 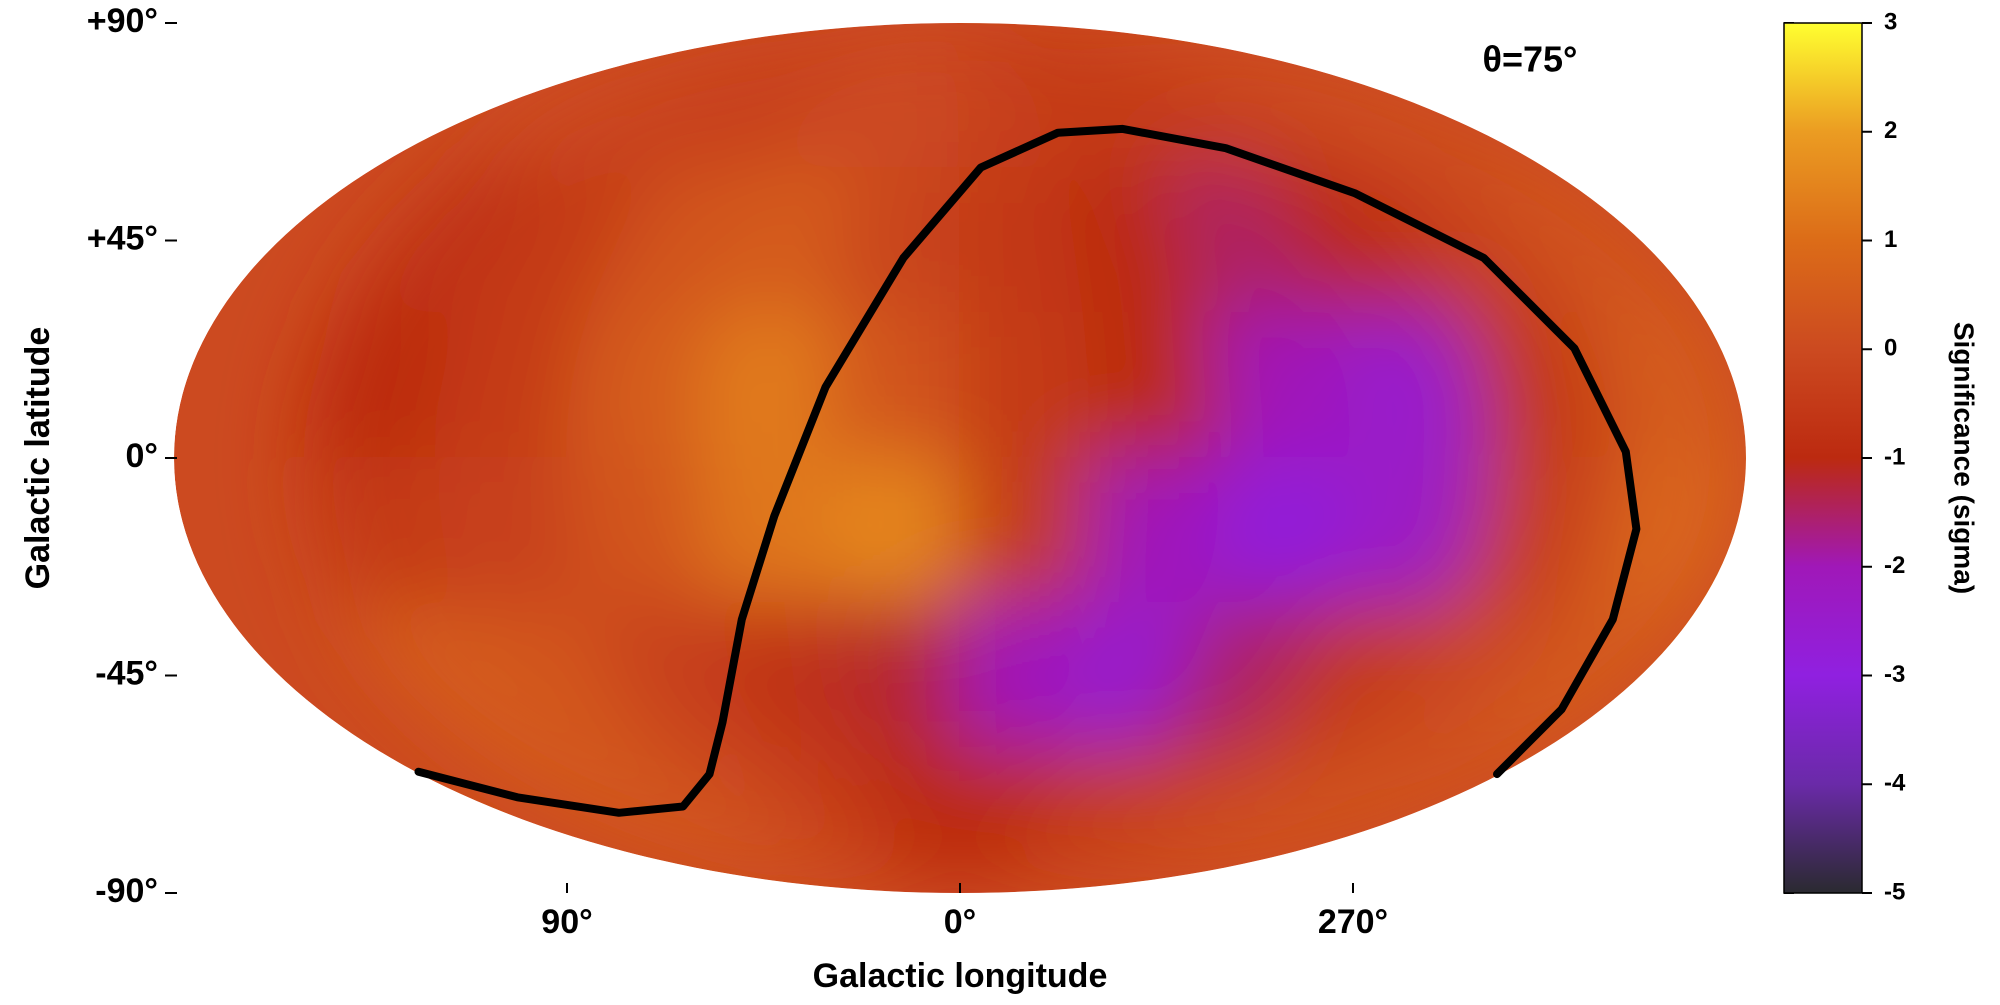 I want to click on y-tick-label: -90°, so click(x=126, y=891).